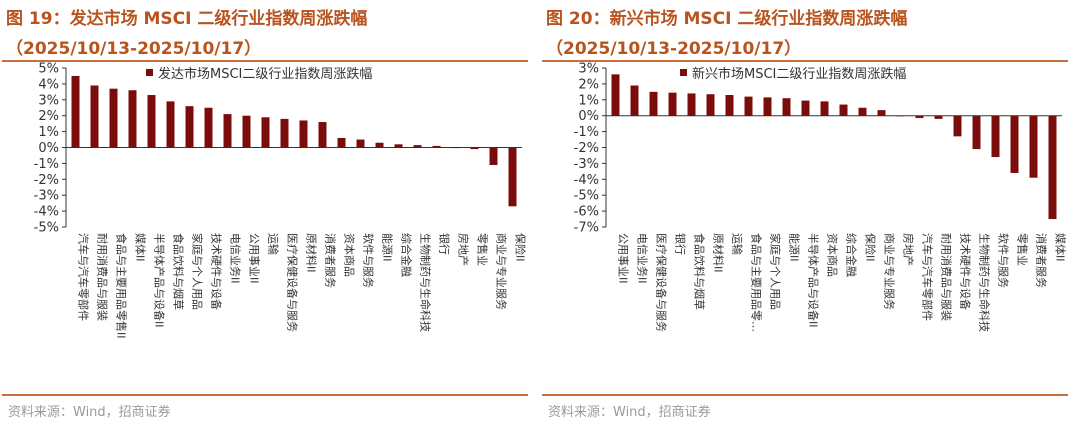  What do you see at coordinates (265, 74) in the screenshot?
I see `legend-label: 发达市场MSCI二级行业指数周涨跌幅` at bounding box center [265, 74].